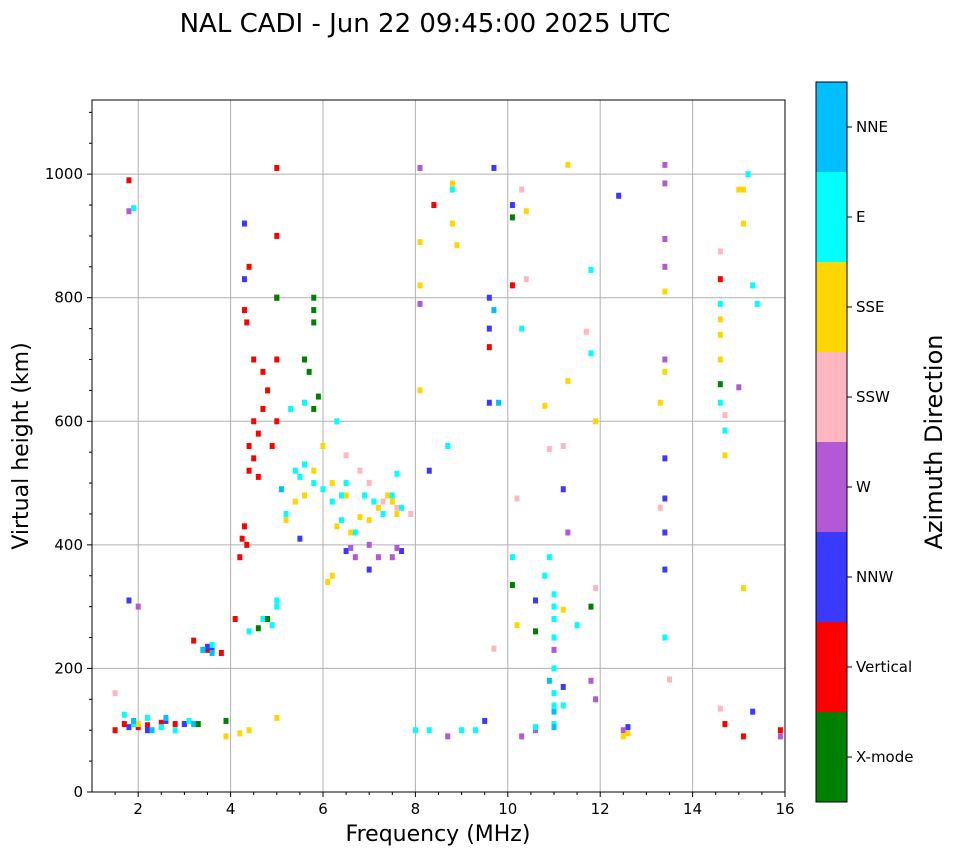 The width and height of the screenshot is (958, 857). What do you see at coordinates (21, 445) in the screenshot?
I see `y-axis-label: Virtual height (km)` at bounding box center [21, 445].